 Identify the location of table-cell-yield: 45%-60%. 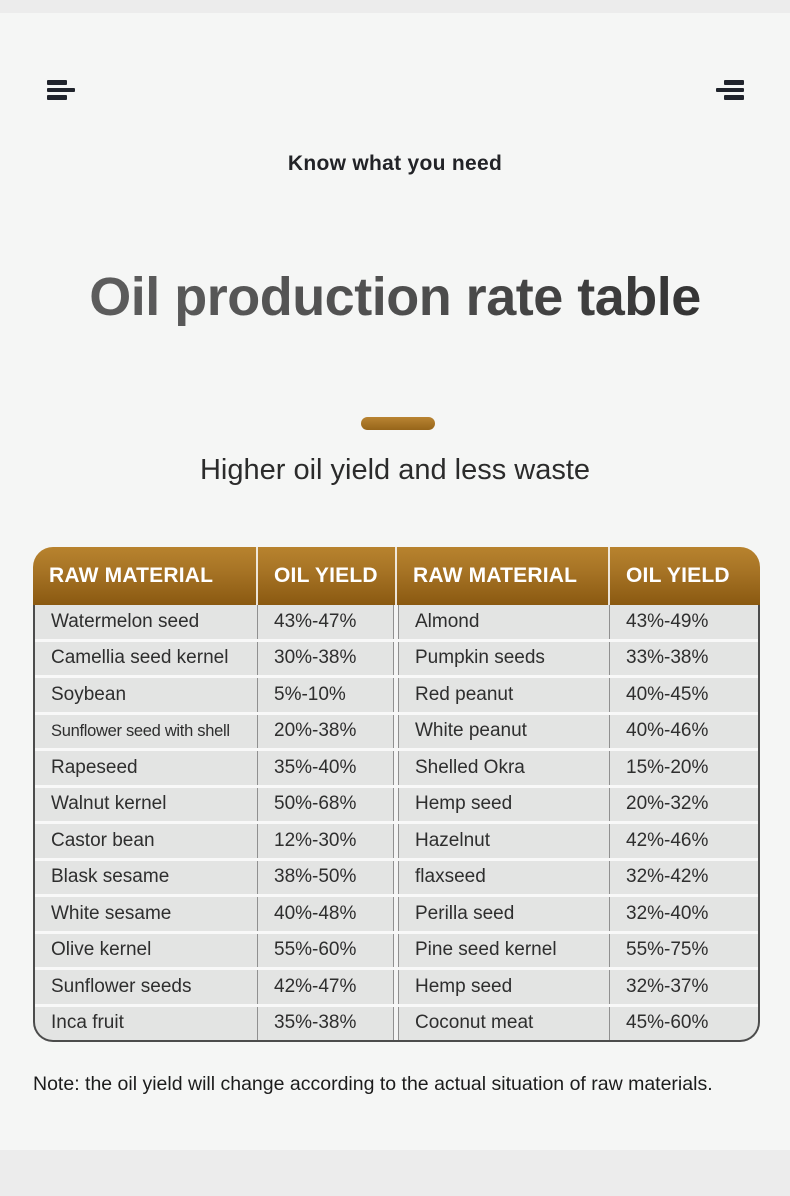
(667, 1023).